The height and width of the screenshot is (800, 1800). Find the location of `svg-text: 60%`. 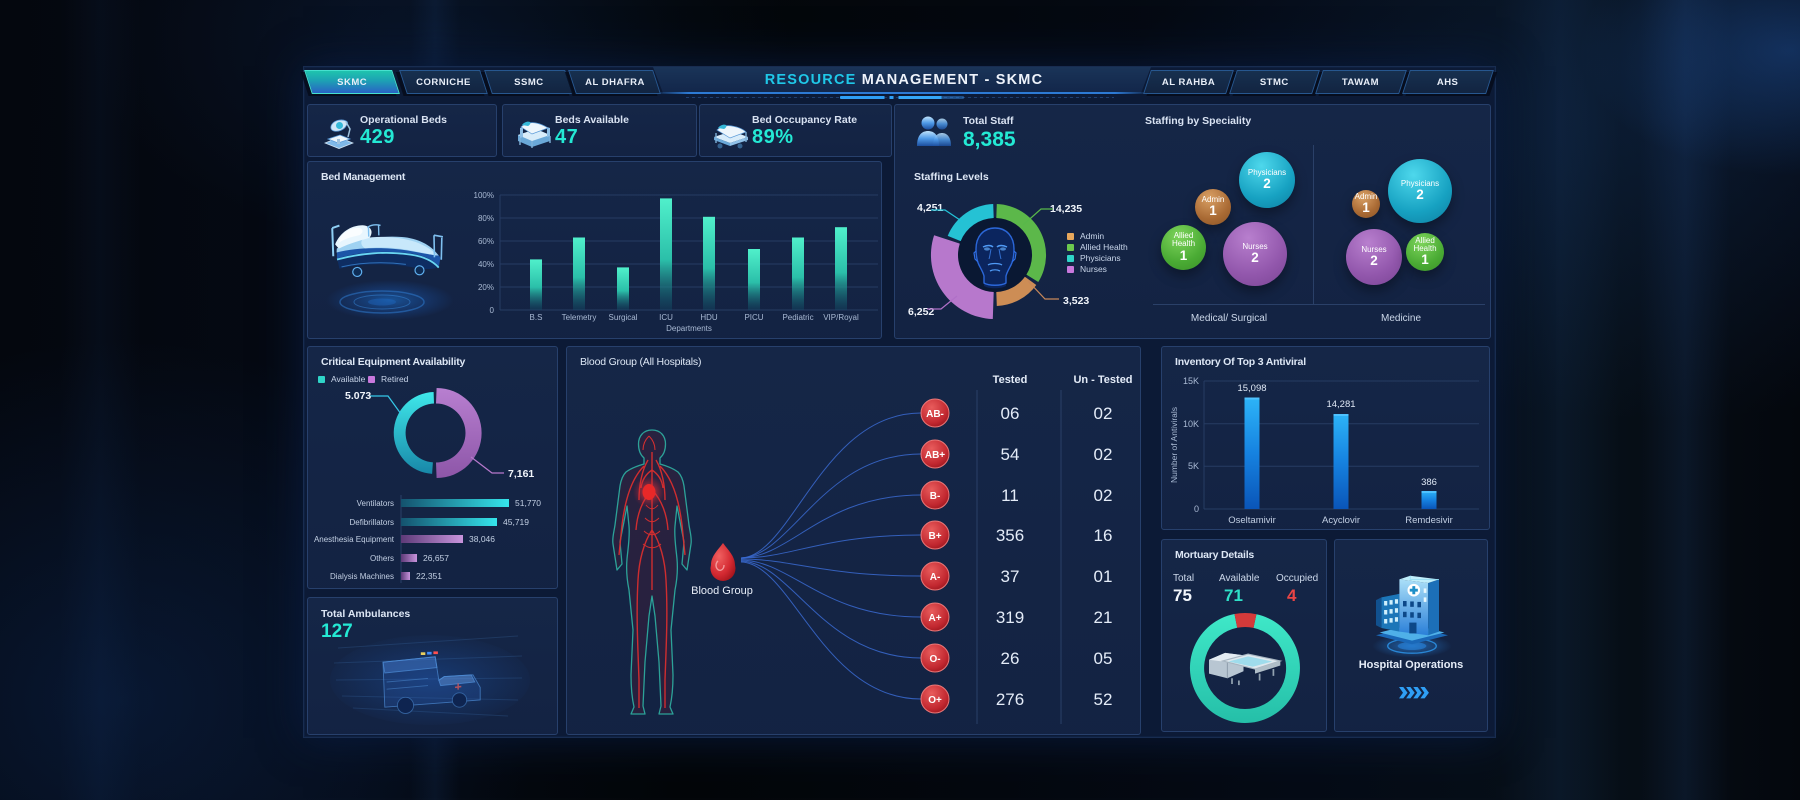

svg-text: 60% is located at coordinates (486, 241).